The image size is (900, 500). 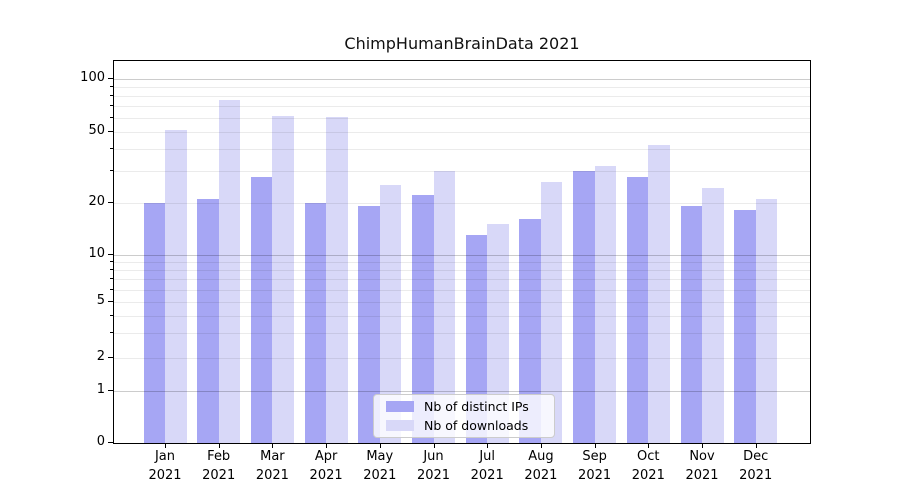 I want to click on legend-item-downloads: Nb of downloads, so click(x=465, y=425).